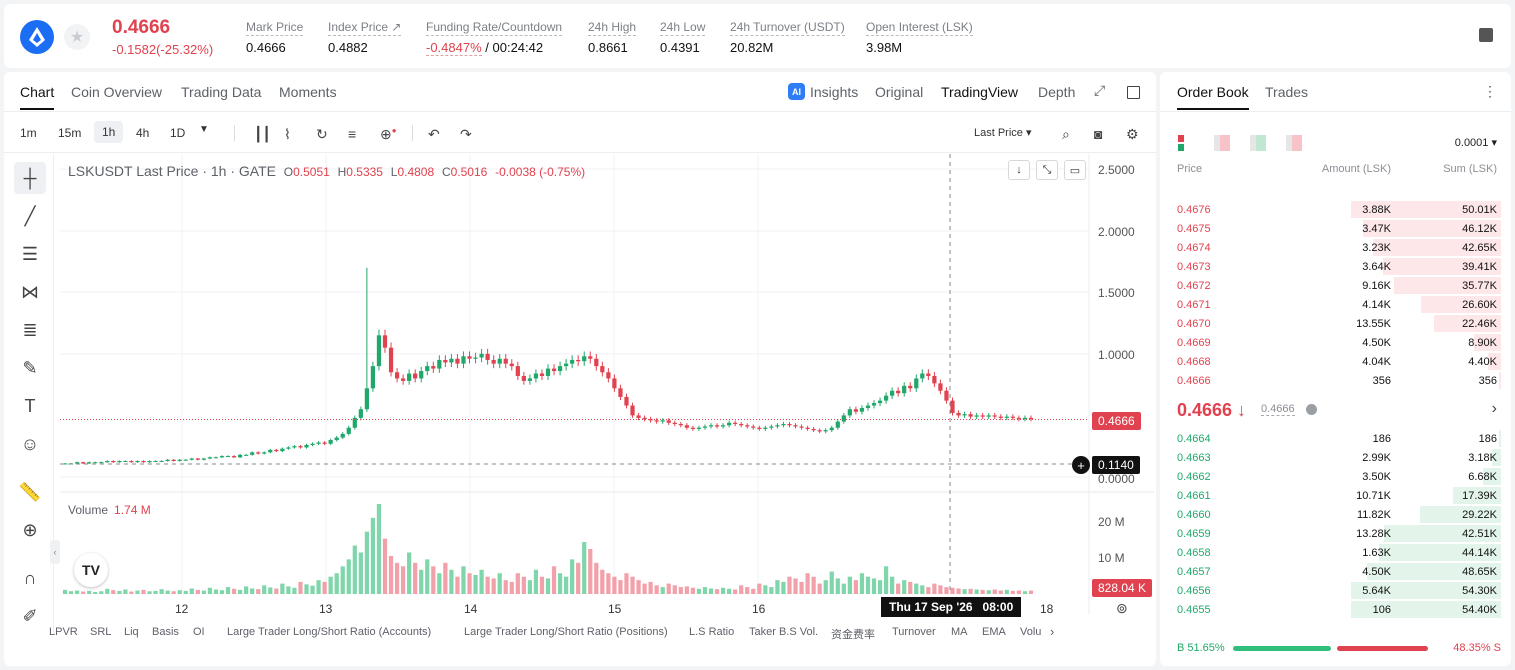 The image size is (1515, 670). What do you see at coordinates (1335, 609) in the screenshot?
I see `bid-row: 0.4655 106 54.40K` at bounding box center [1335, 609].